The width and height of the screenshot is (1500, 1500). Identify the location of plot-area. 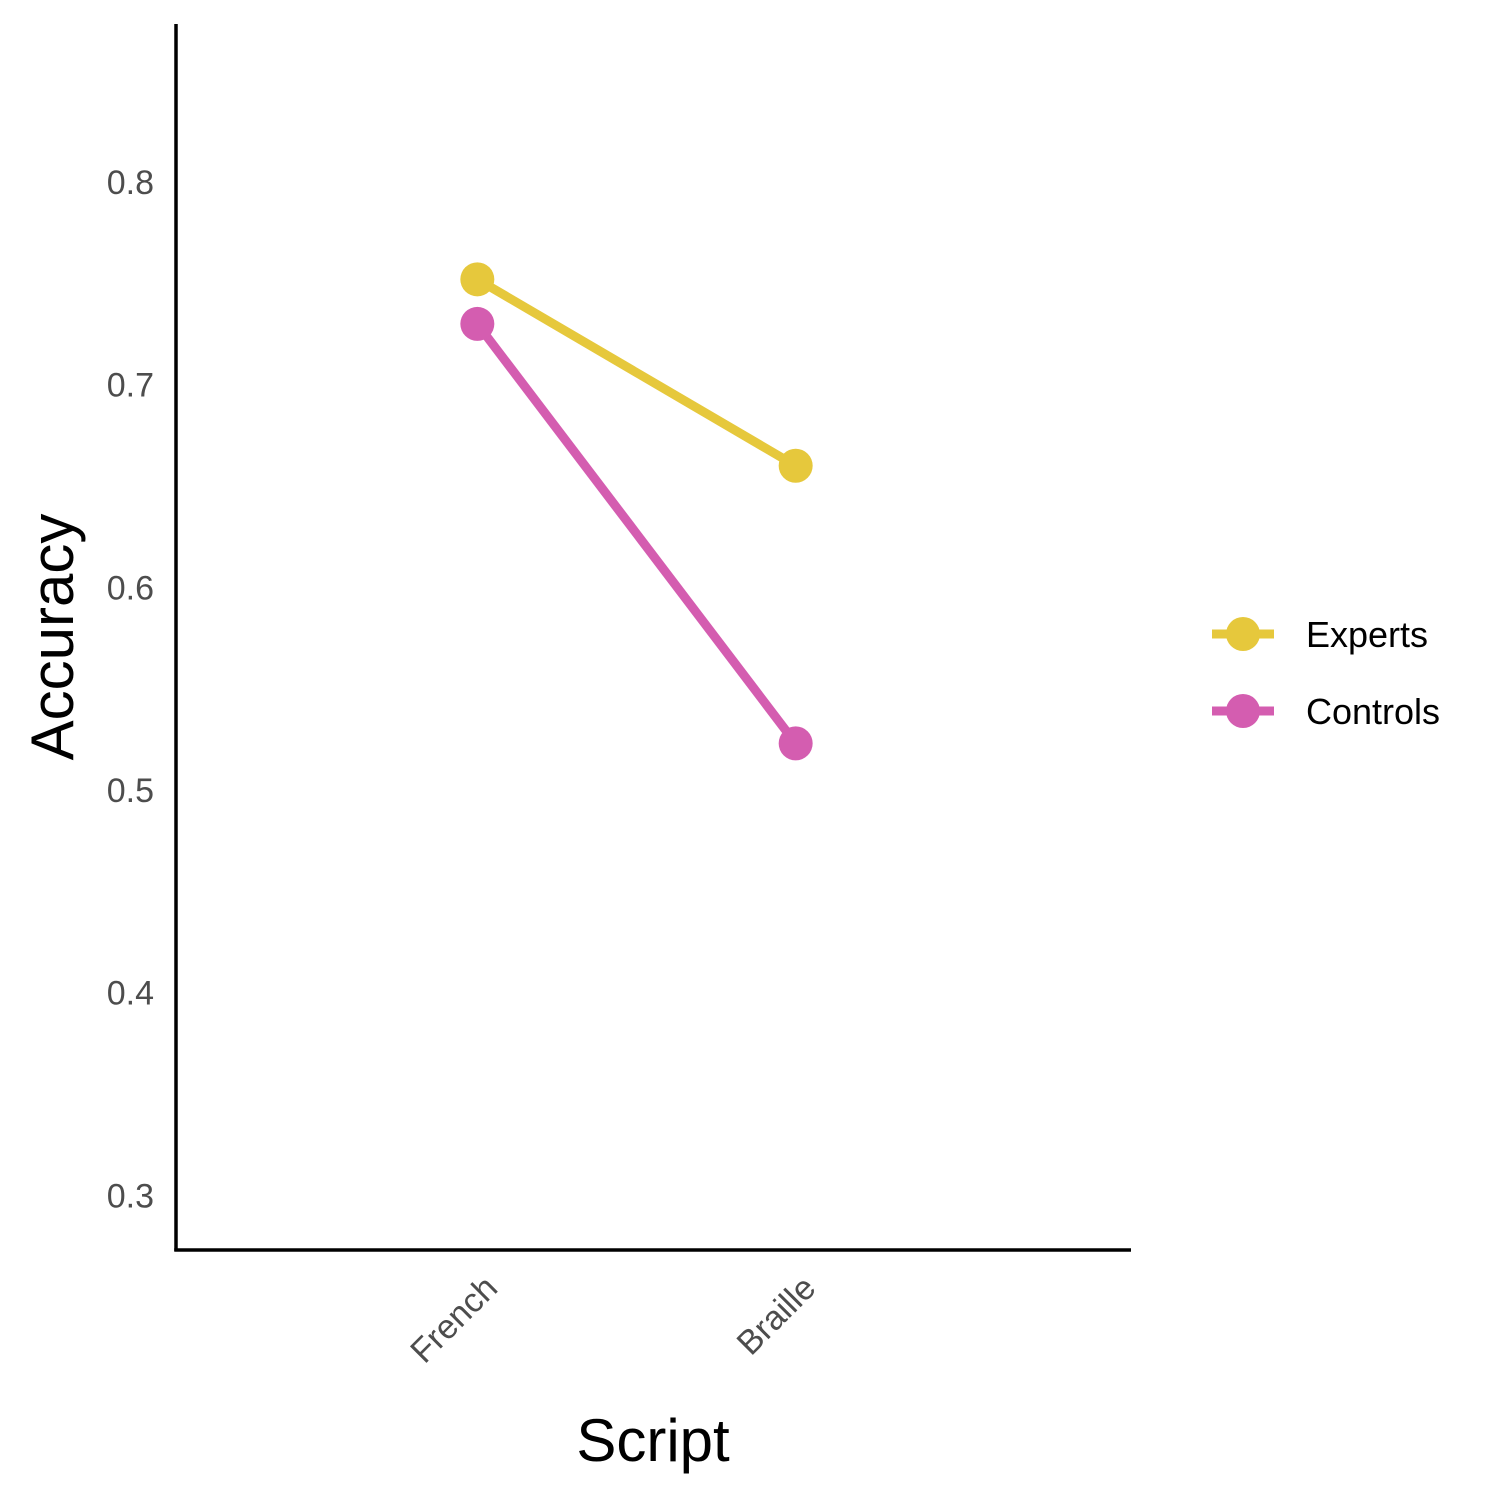
(636, 511).